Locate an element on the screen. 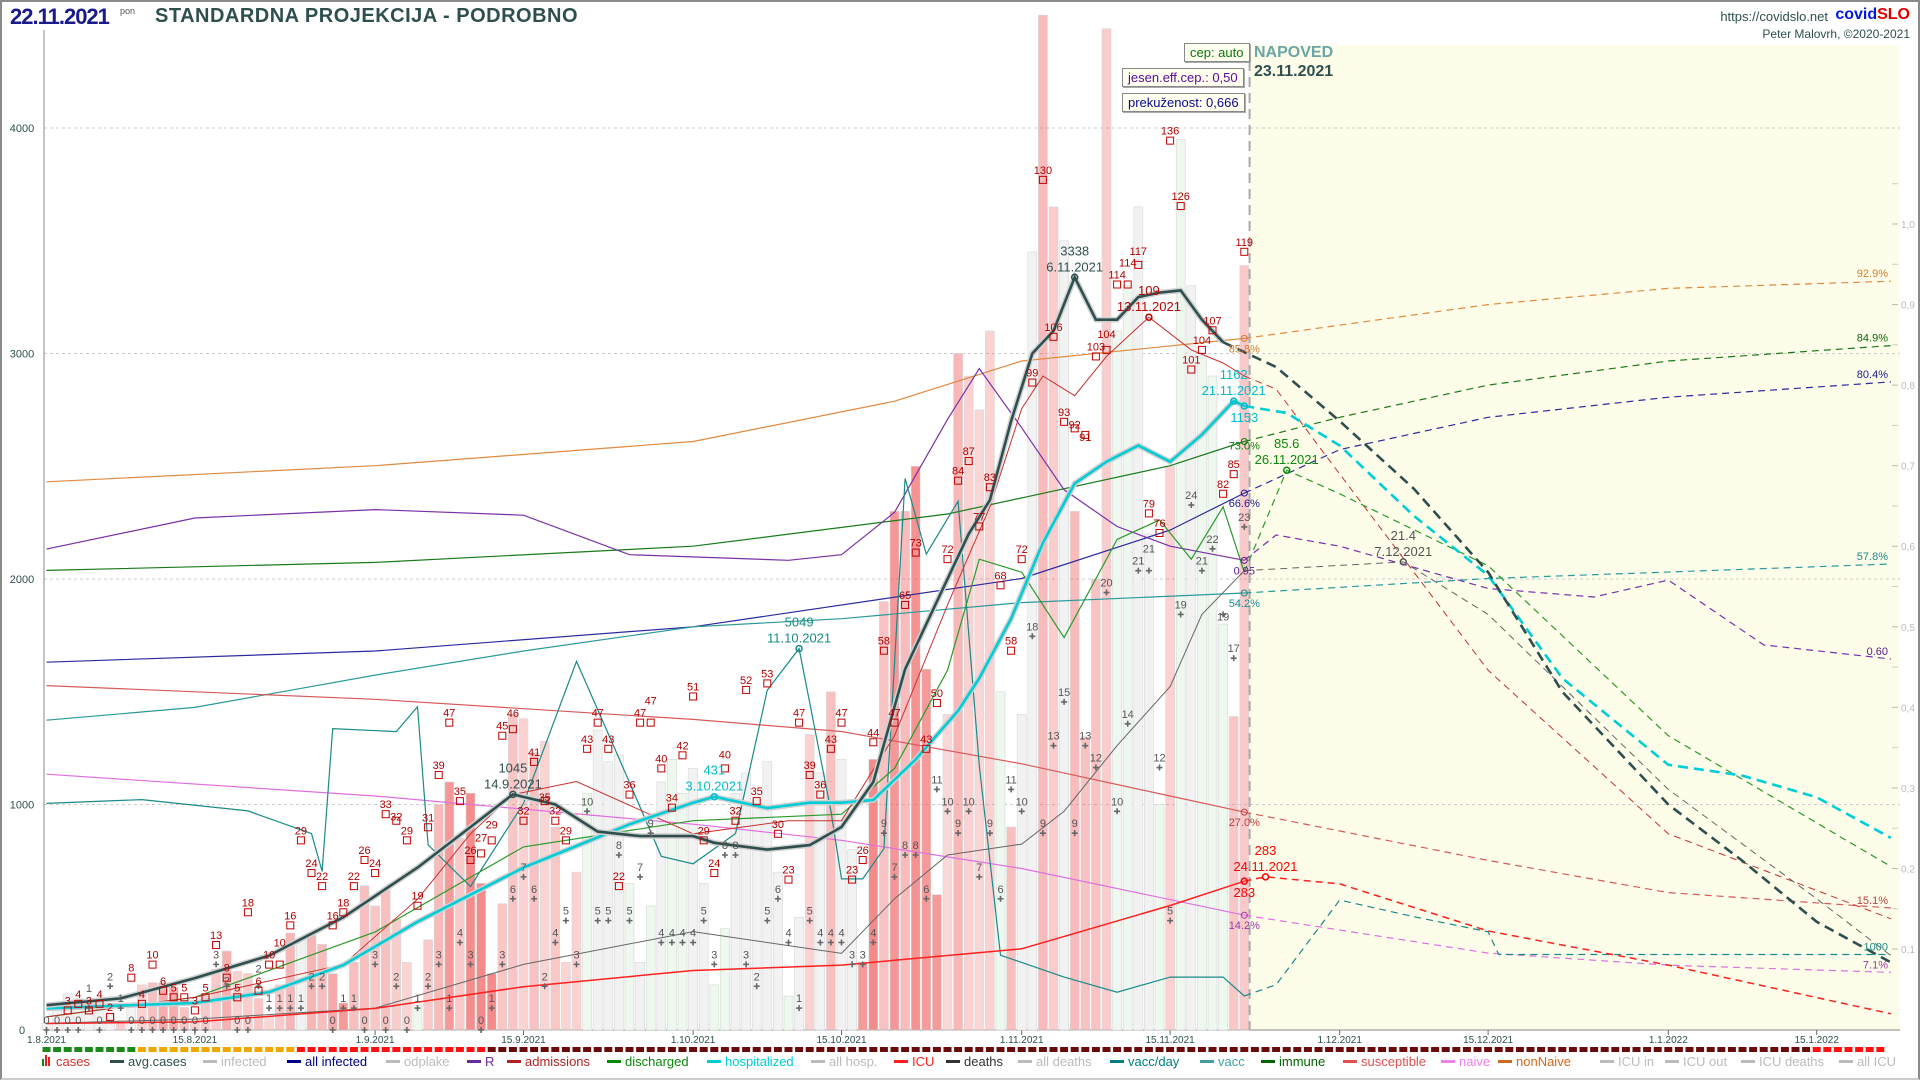 The image size is (1920, 1080). legend-item-r: R is located at coordinates (480, 1061).